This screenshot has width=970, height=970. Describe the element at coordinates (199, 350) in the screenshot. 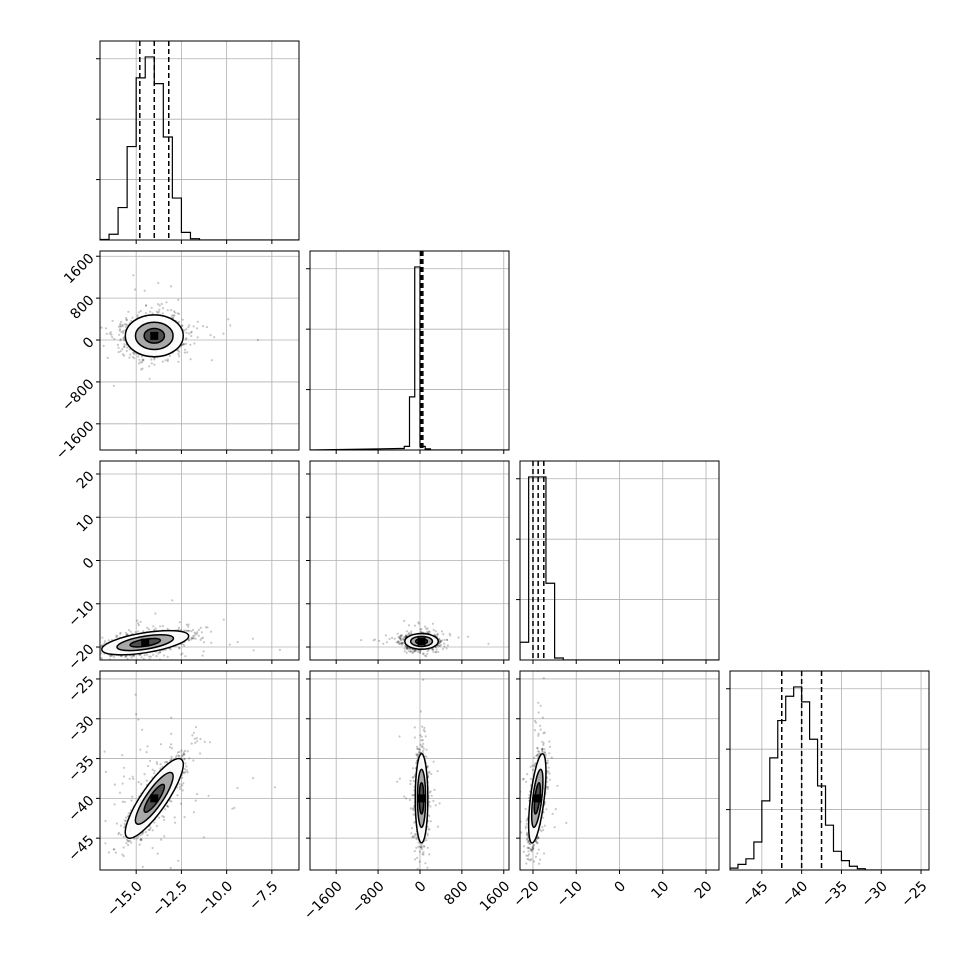

I see `panel-frame` at that location.